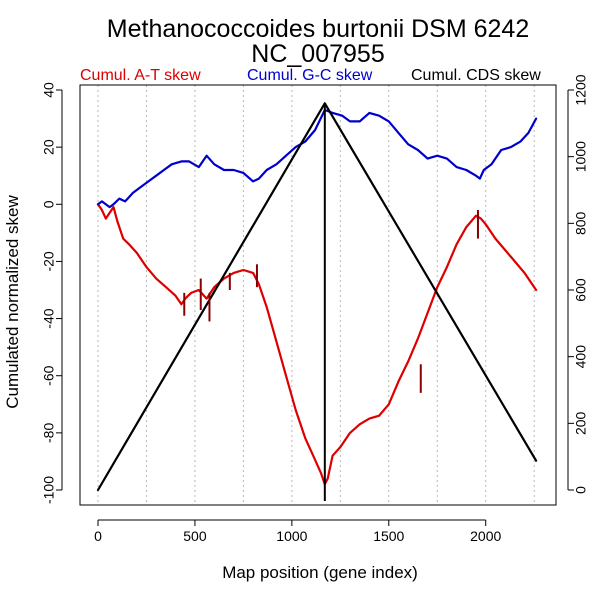  What do you see at coordinates (581, 490) in the screenshot?
I see `y2-tick-label: 0` at bounding box center [581, 490].